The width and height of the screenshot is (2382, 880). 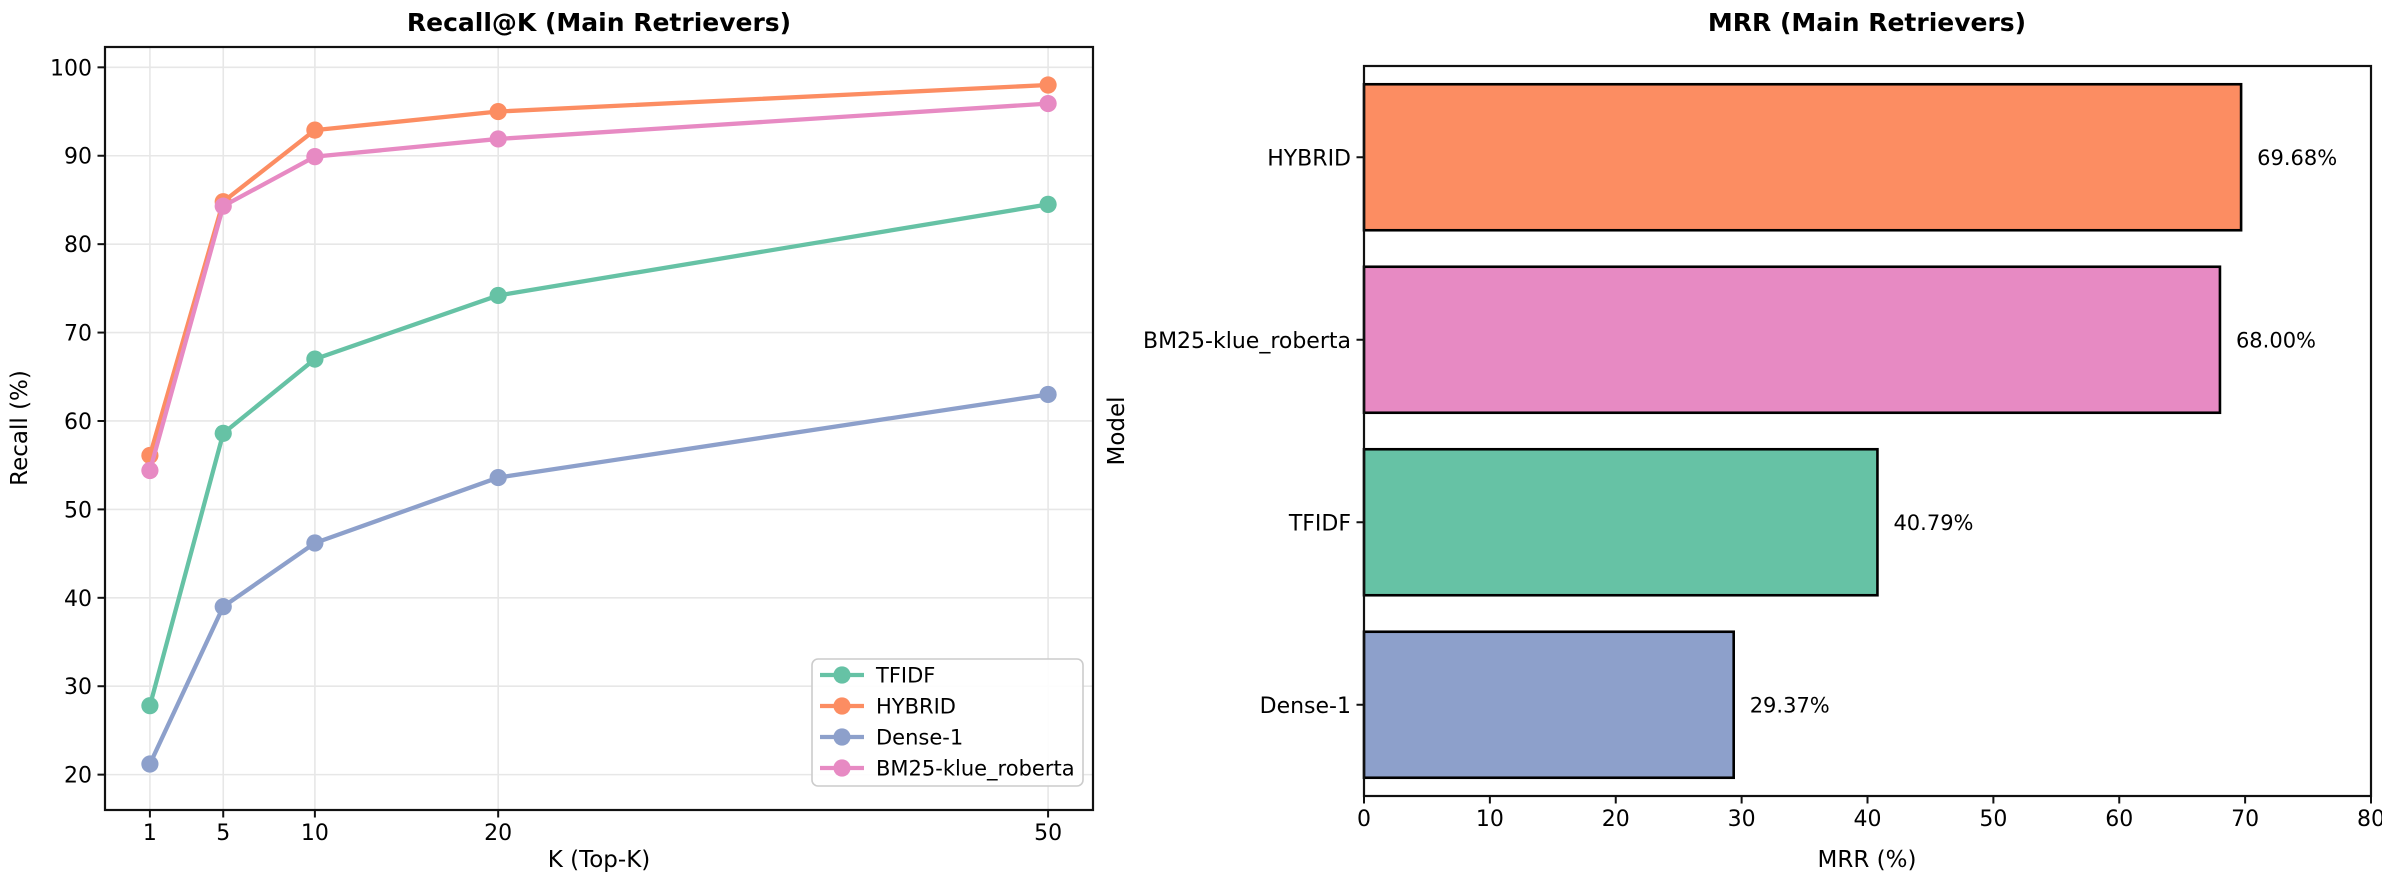 I want to click on x-tick-label: 40, so click(x=1868, y=819).